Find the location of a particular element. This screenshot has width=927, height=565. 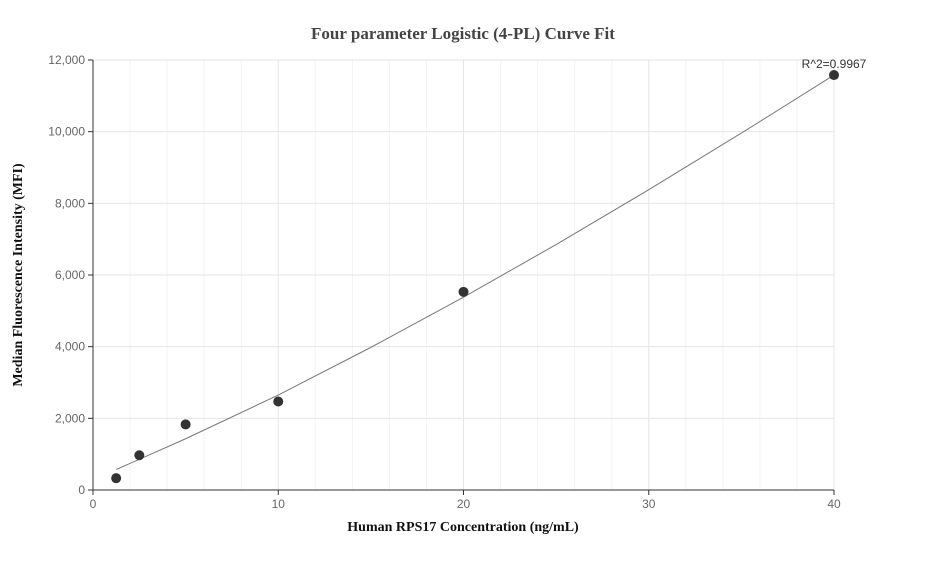

chart-title: Four parameter Logistic (4-PL) Curve Fit is located at coordinates (463, 33).